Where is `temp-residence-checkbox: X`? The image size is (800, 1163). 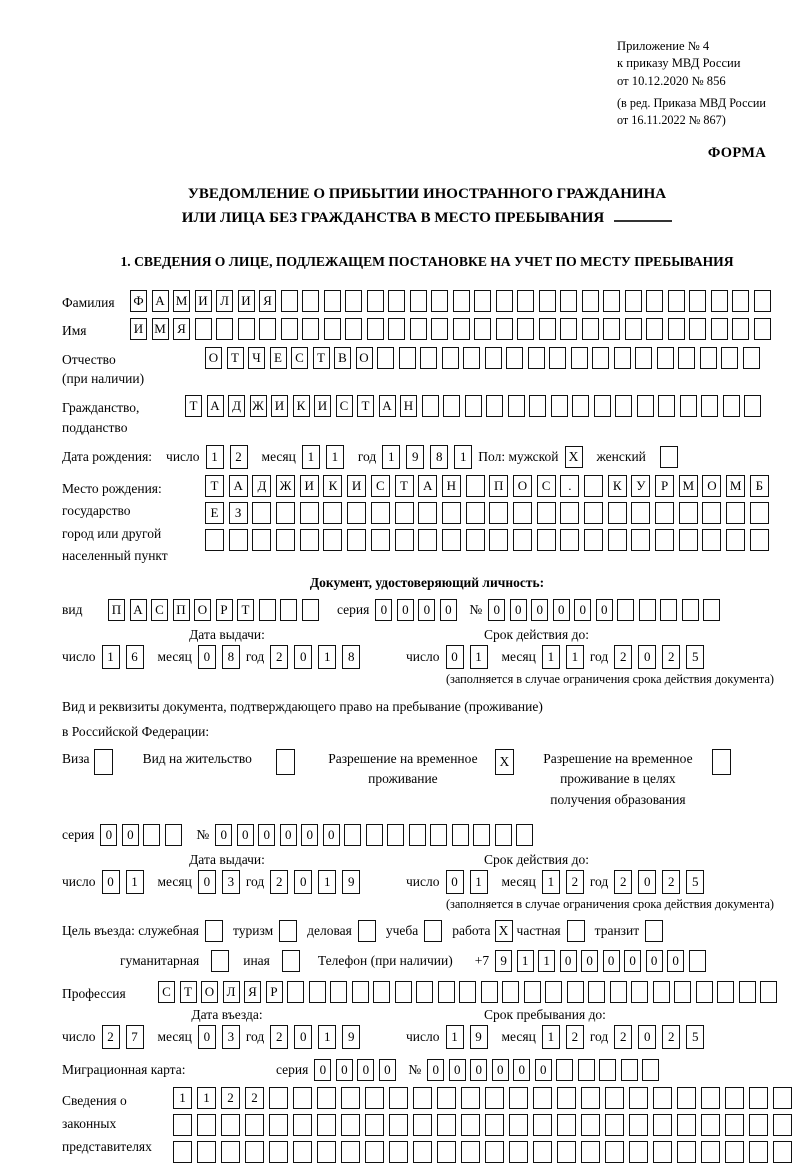
temp-residence-checkbox: X is located at coordinates (504, 762).